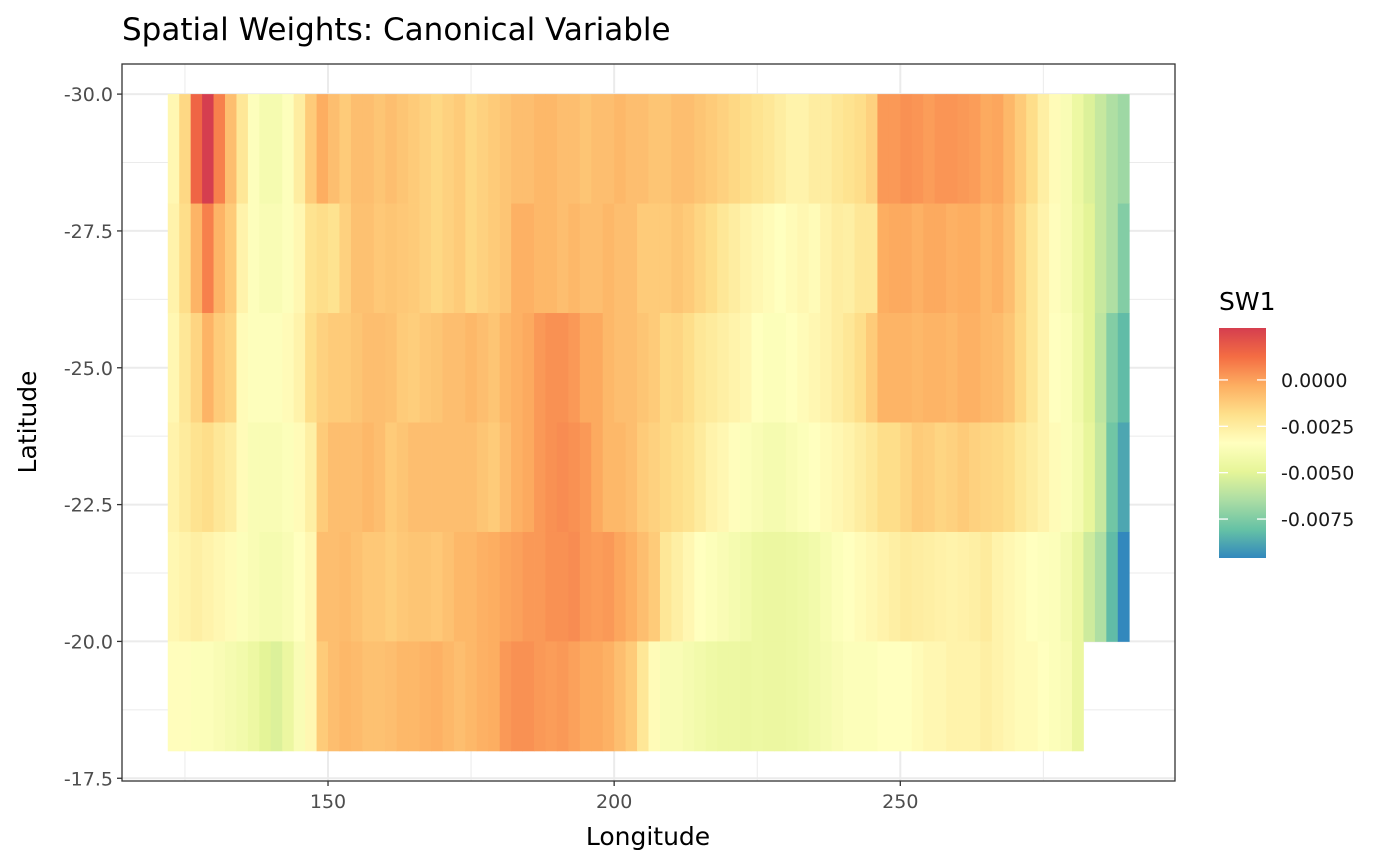 The width and height of the screenshot is (1400, 866). What do you see at coordinates (1286, 422) in the screenshot?
I see `legend: SW1 0.0000 -0.0025 -0.0050 -0.0075` at bounding box center [1286, 422].